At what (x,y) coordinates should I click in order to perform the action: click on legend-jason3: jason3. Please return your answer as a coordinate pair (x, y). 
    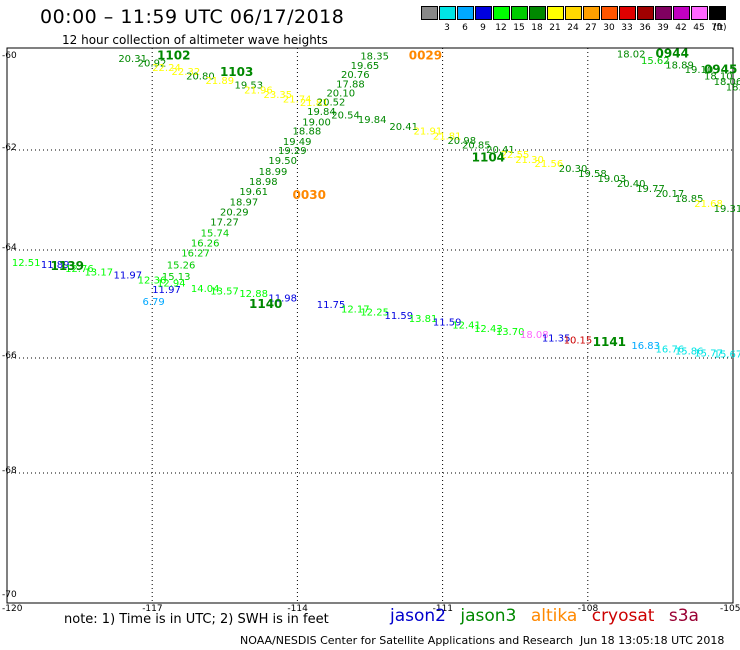
    Looking at the image, I should click on (488, 616).